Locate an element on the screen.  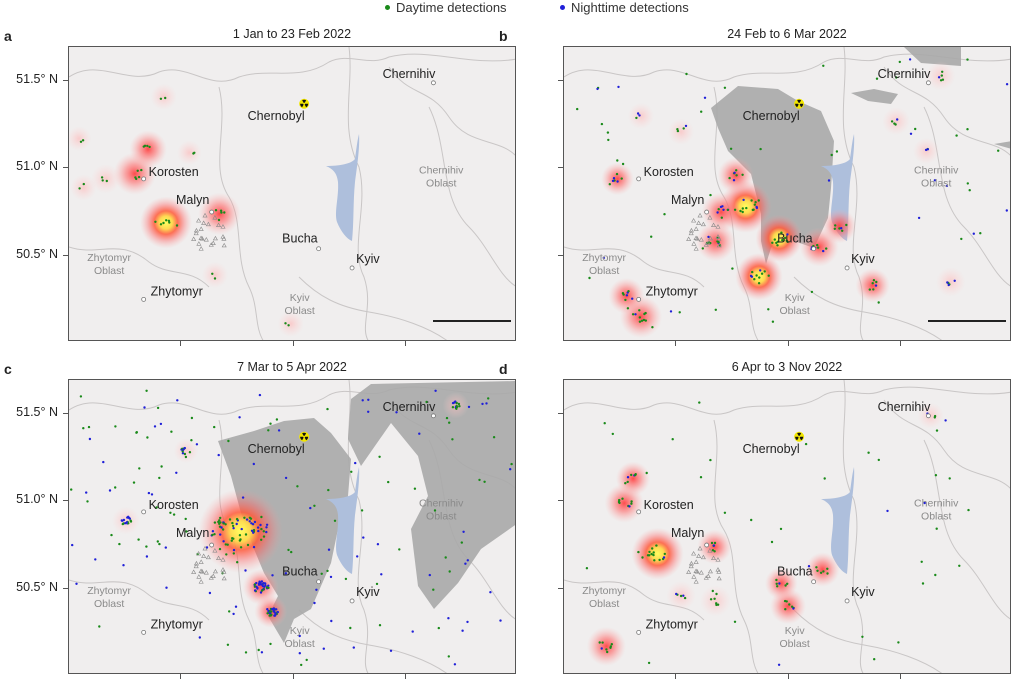
legend-daytime: Daytime detections is located at coordinates (446, 7).